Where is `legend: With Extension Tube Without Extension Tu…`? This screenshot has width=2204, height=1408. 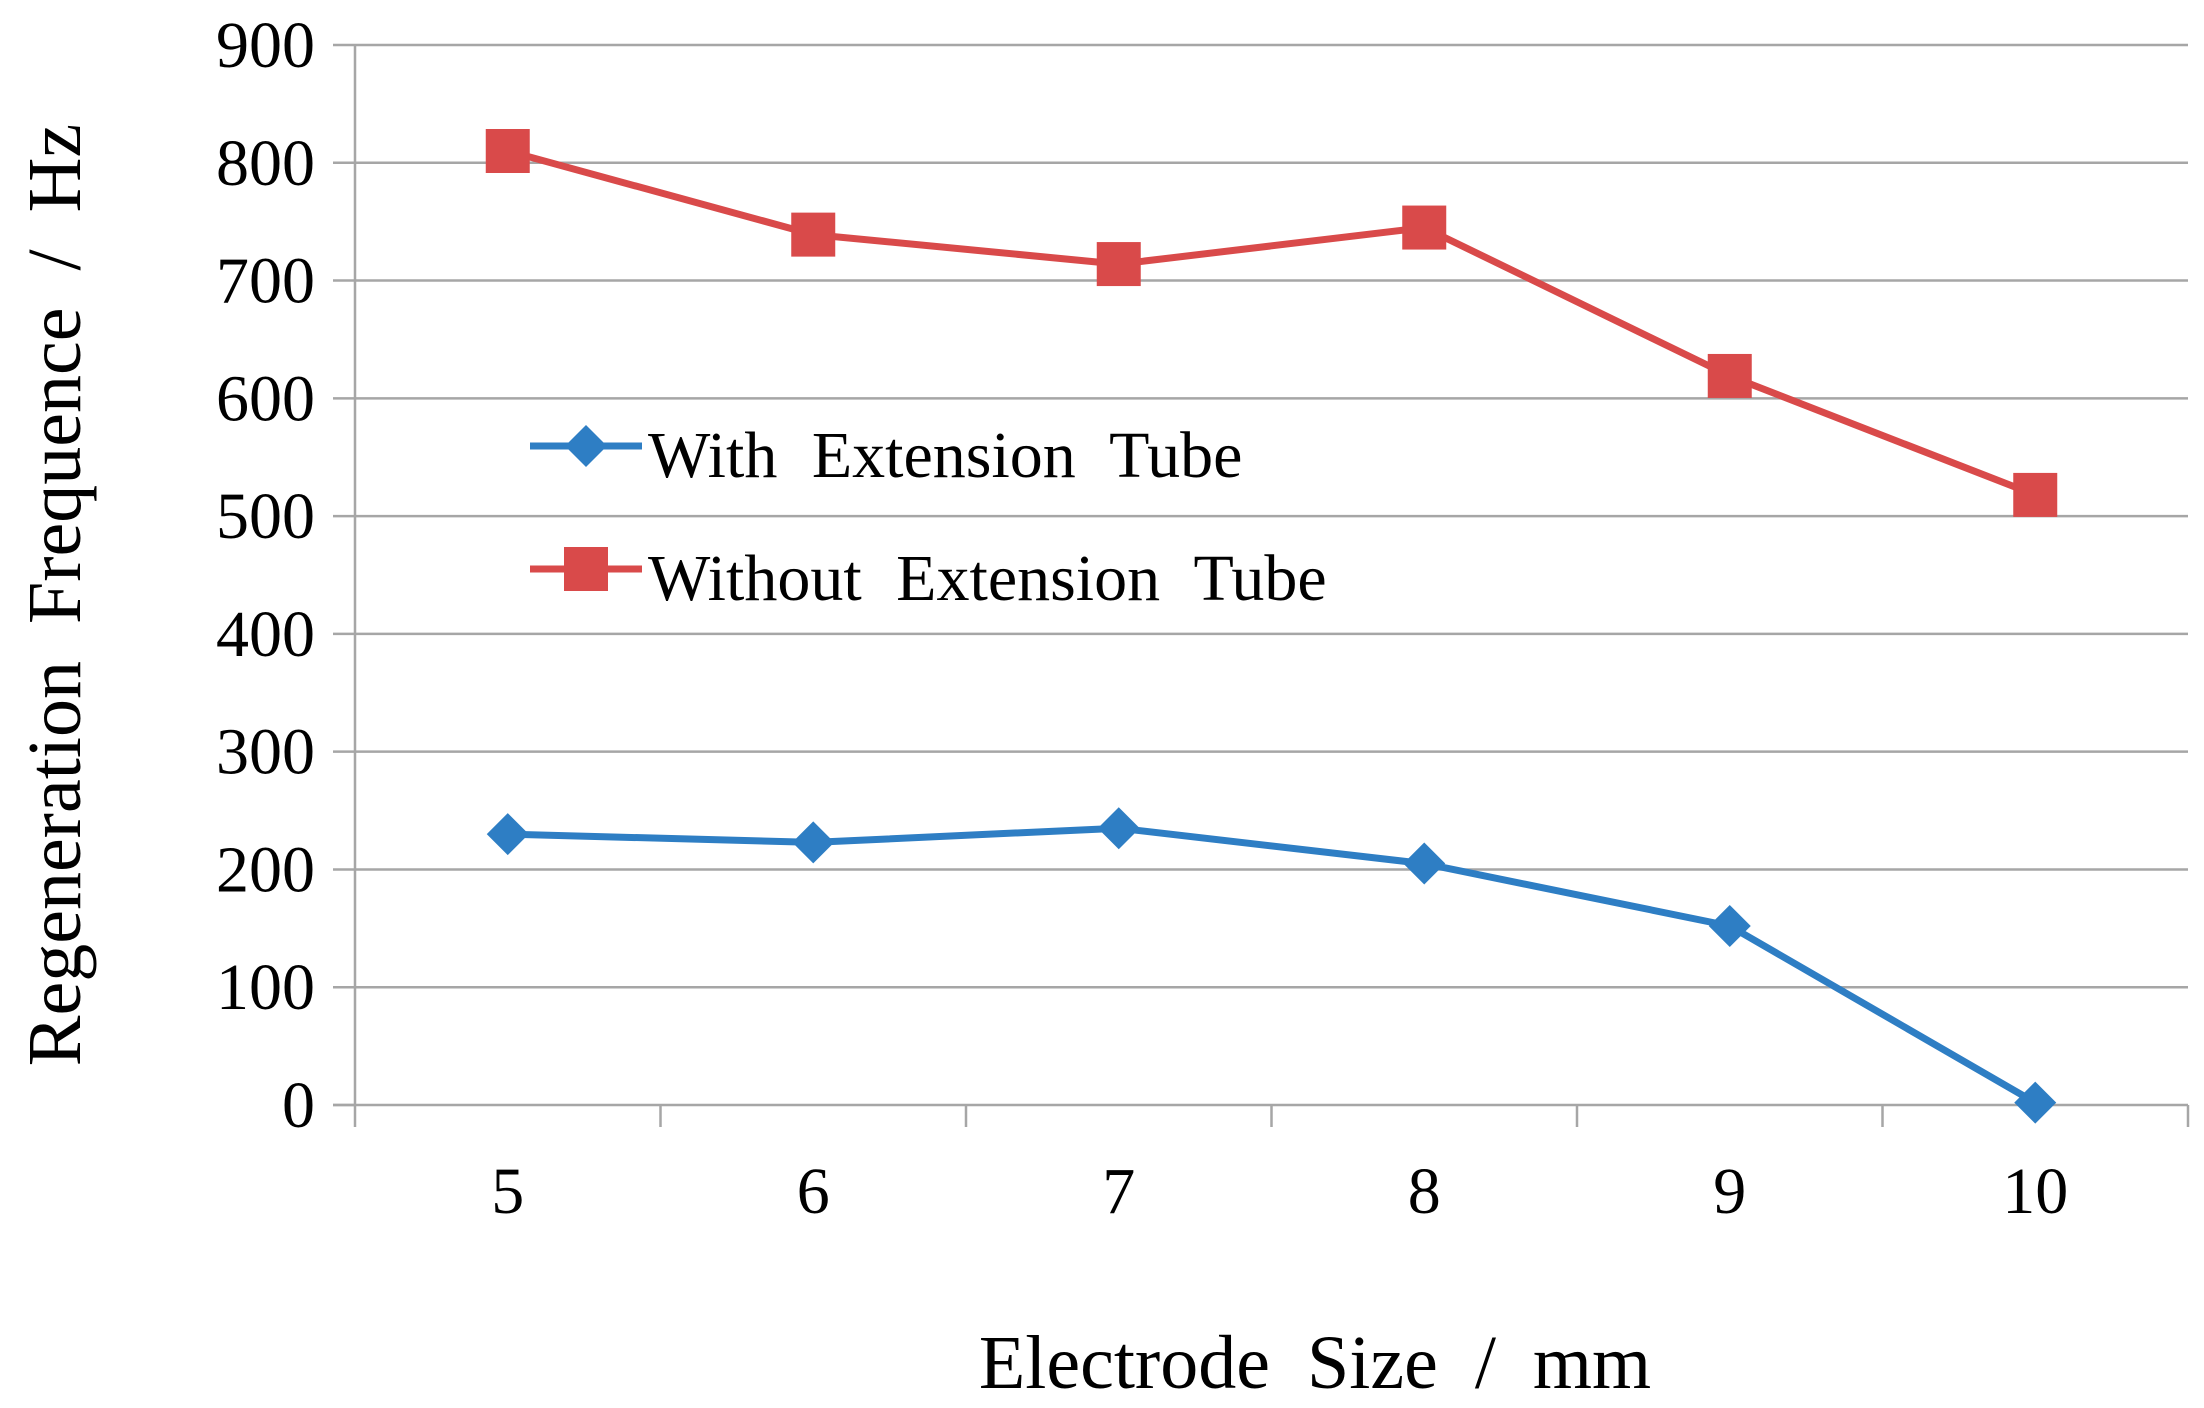
legend: With Extension Tube Without Extension Tu… is located at coordinates (928, 517).